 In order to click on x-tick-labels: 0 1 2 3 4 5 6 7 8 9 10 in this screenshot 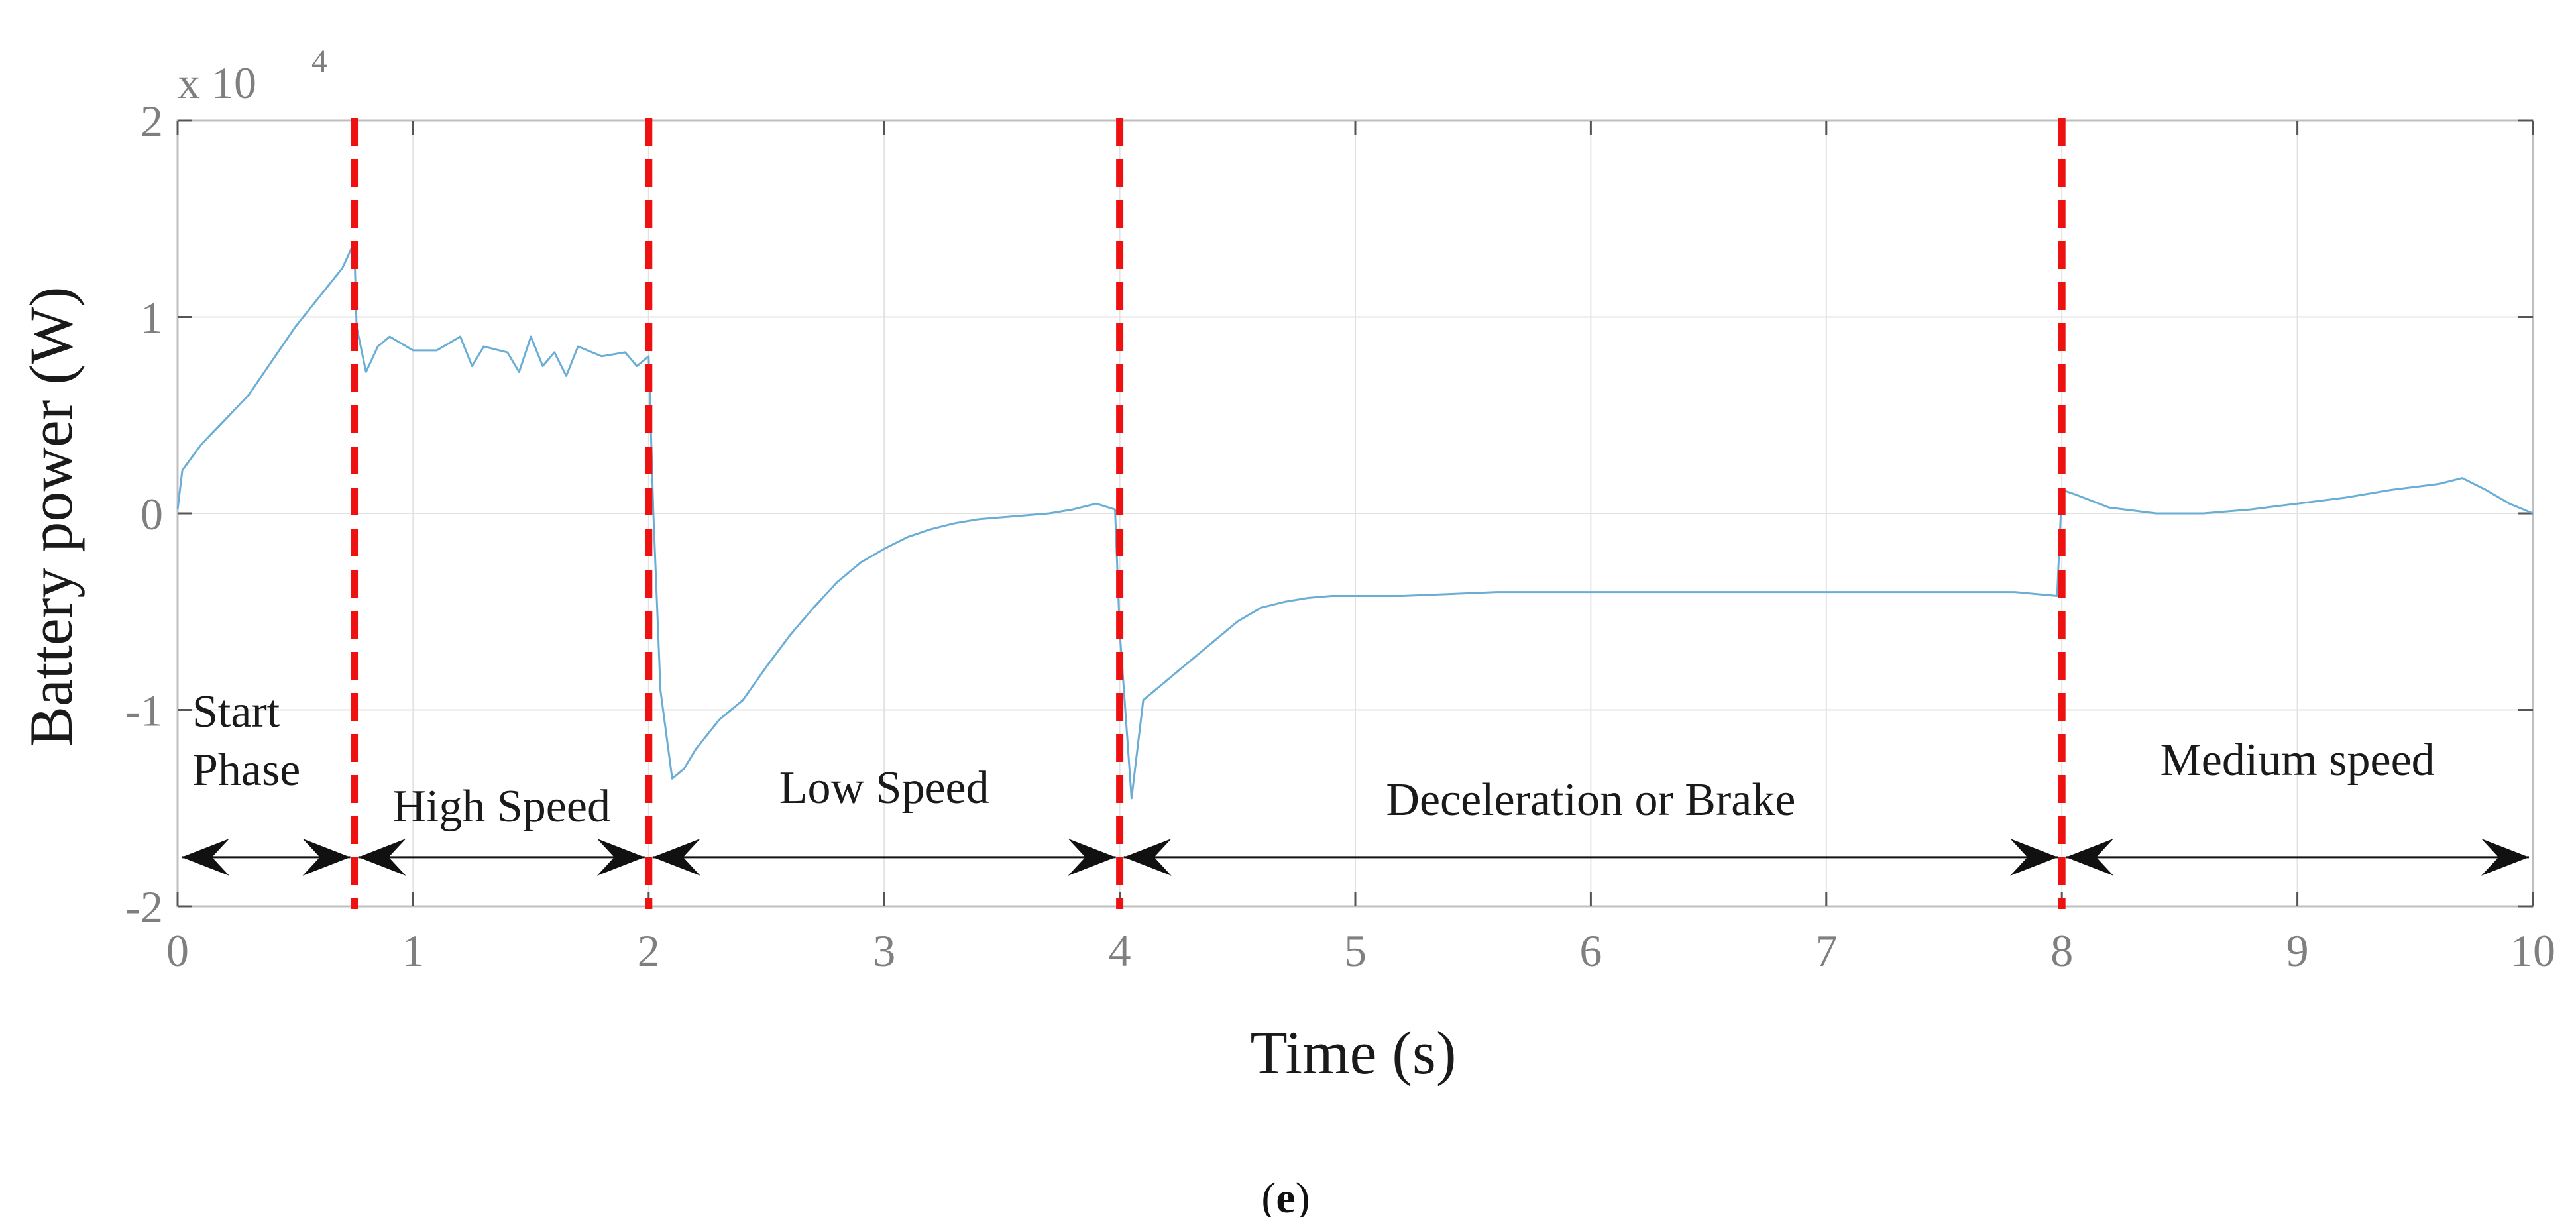, I will do `click(1361, 951)`.